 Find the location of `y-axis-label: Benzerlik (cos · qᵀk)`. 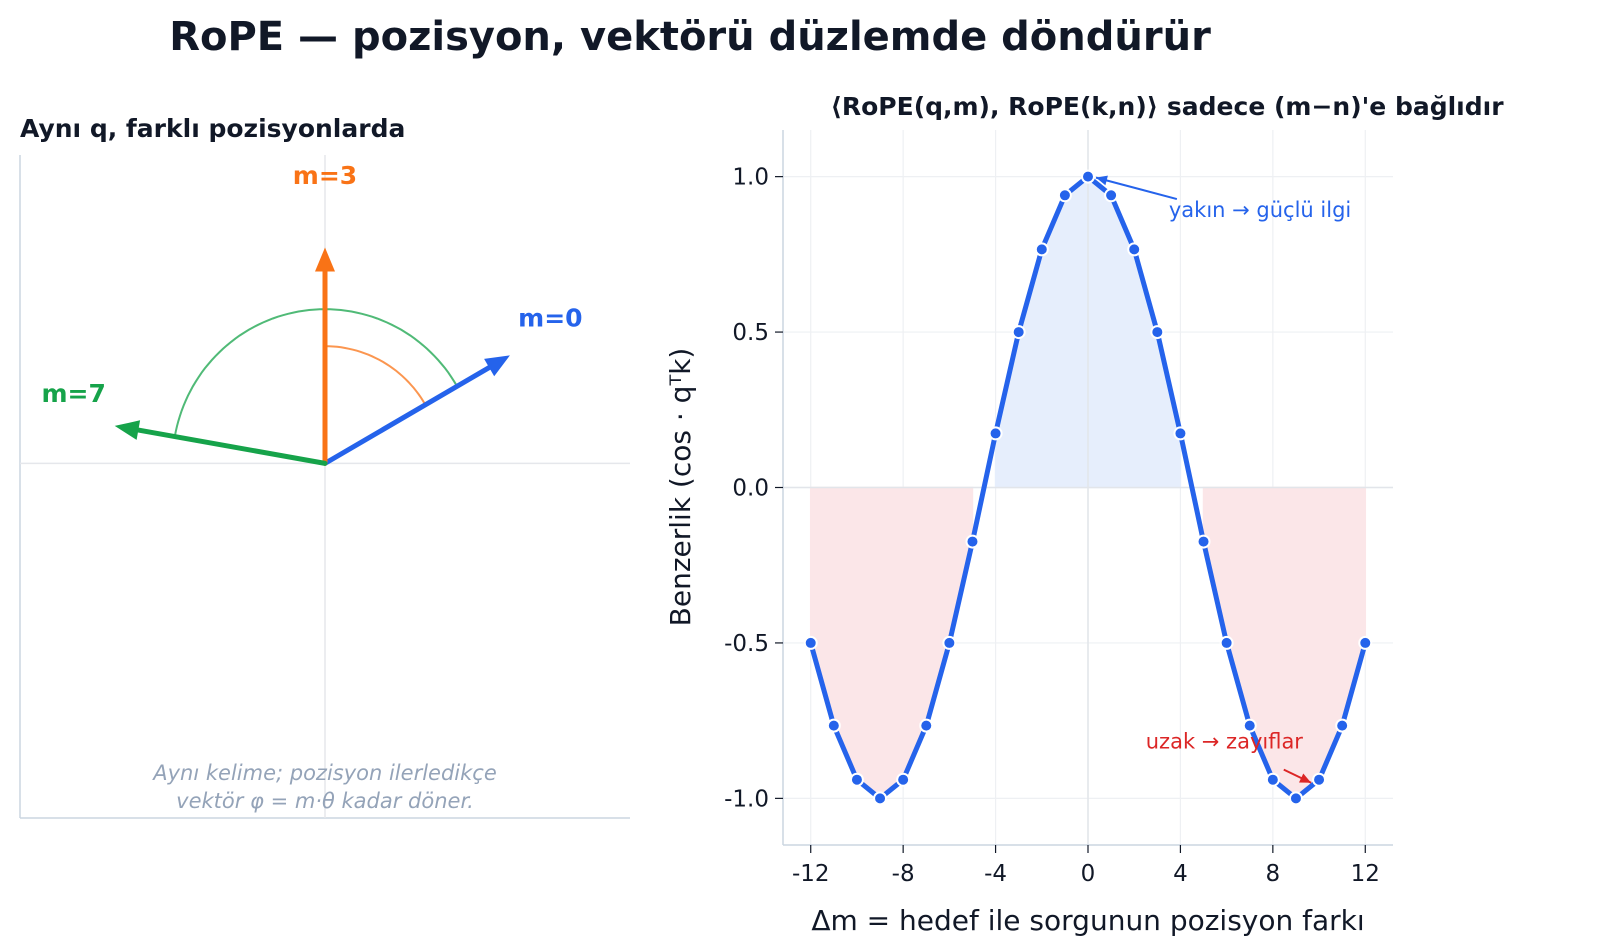

y-axis-label: Benzerlik (cos · qᵀk) is located at coordinates (680, 487).